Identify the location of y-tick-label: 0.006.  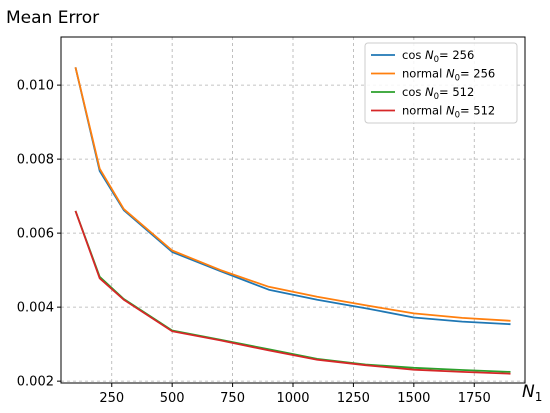
(35, 234).